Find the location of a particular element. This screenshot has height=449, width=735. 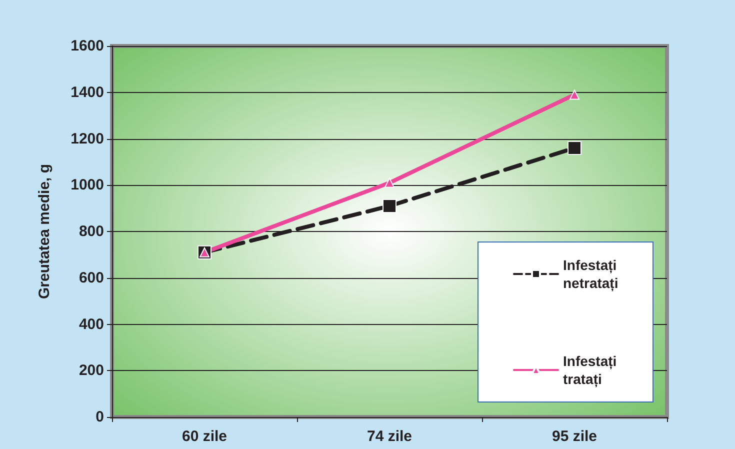

x-tick-label: 74 zile is located at coordinates (389, 436).